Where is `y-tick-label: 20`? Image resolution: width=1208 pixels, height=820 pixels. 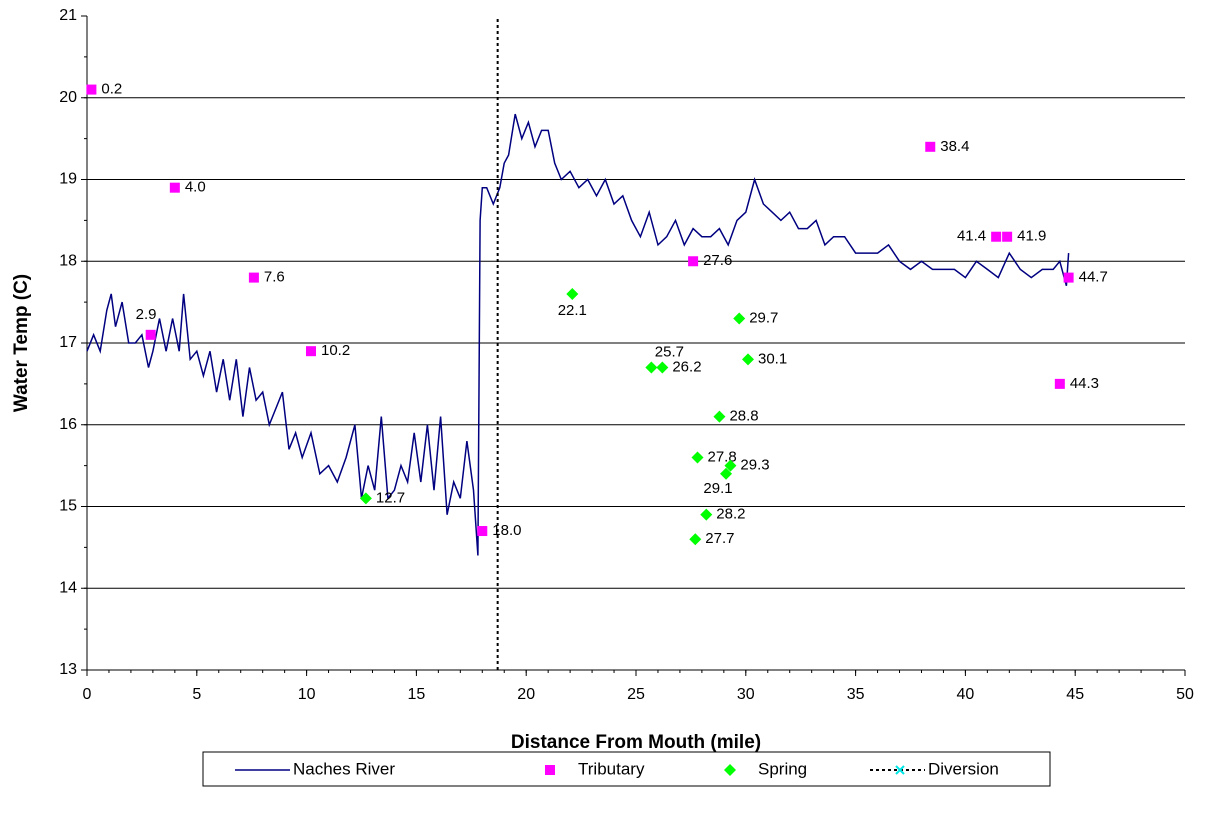
y-tick-label: 20 is located at coordinates (68, 97).